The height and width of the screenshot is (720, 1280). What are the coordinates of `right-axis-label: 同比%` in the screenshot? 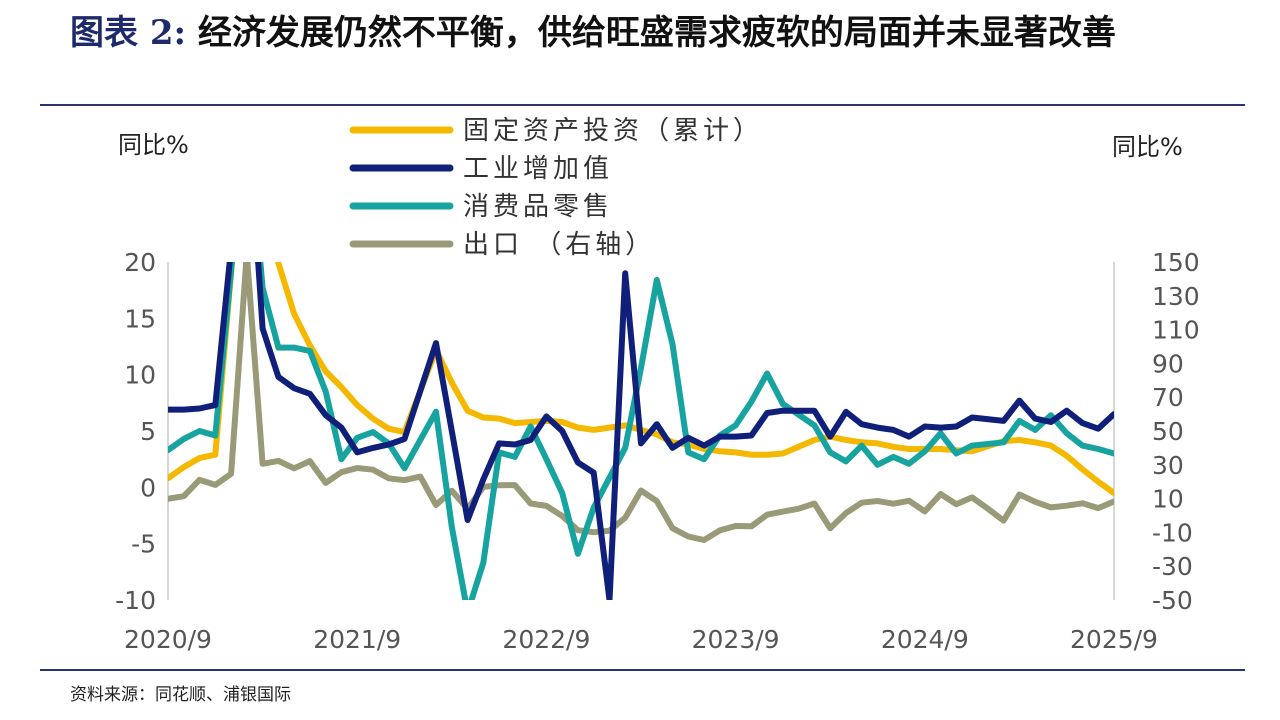 It's located at (1147, 147).